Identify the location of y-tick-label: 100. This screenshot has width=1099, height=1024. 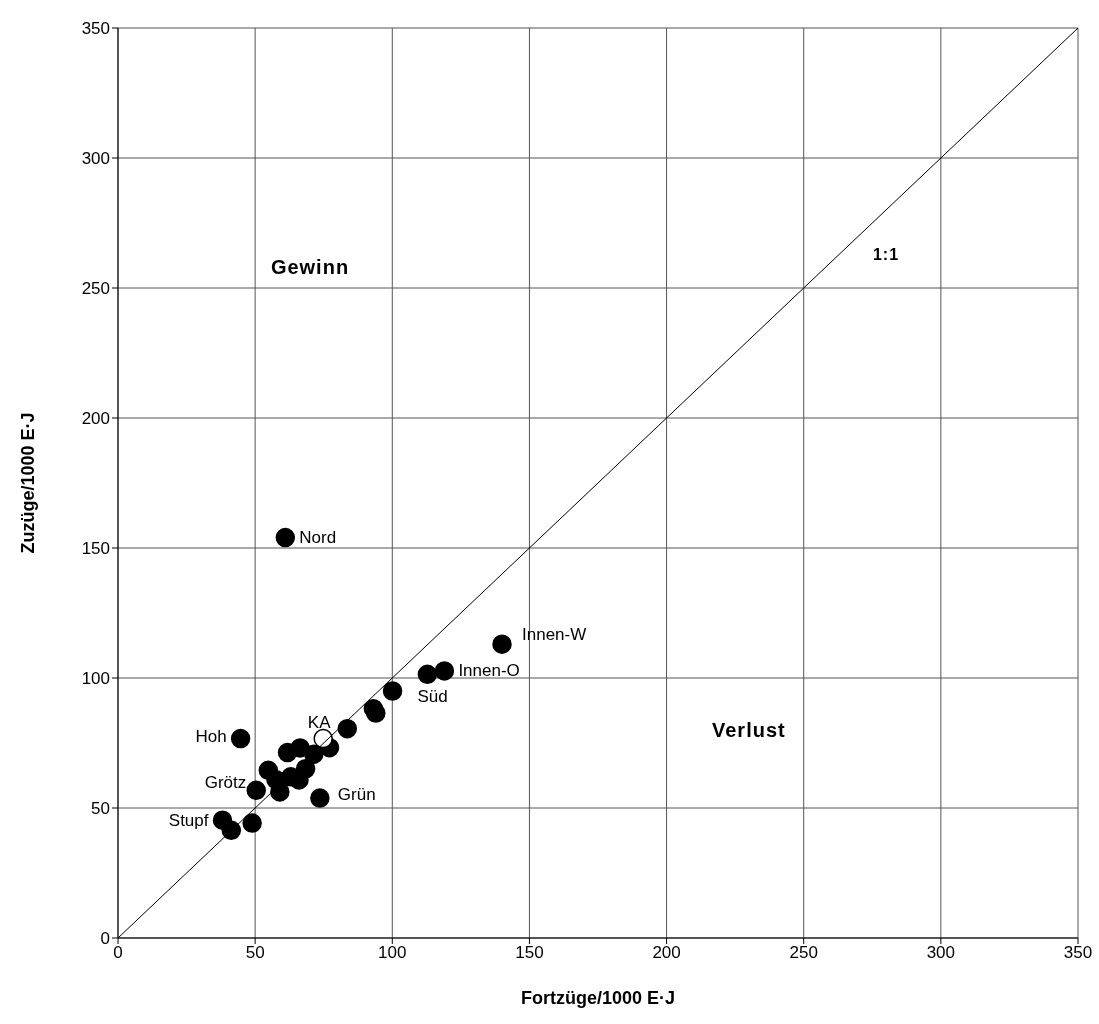
(95, 679).